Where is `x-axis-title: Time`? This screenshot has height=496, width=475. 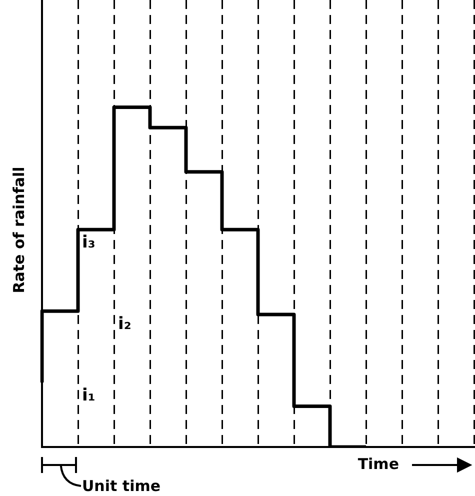
x-axis-title: Time is located at coordinates (378, 463).